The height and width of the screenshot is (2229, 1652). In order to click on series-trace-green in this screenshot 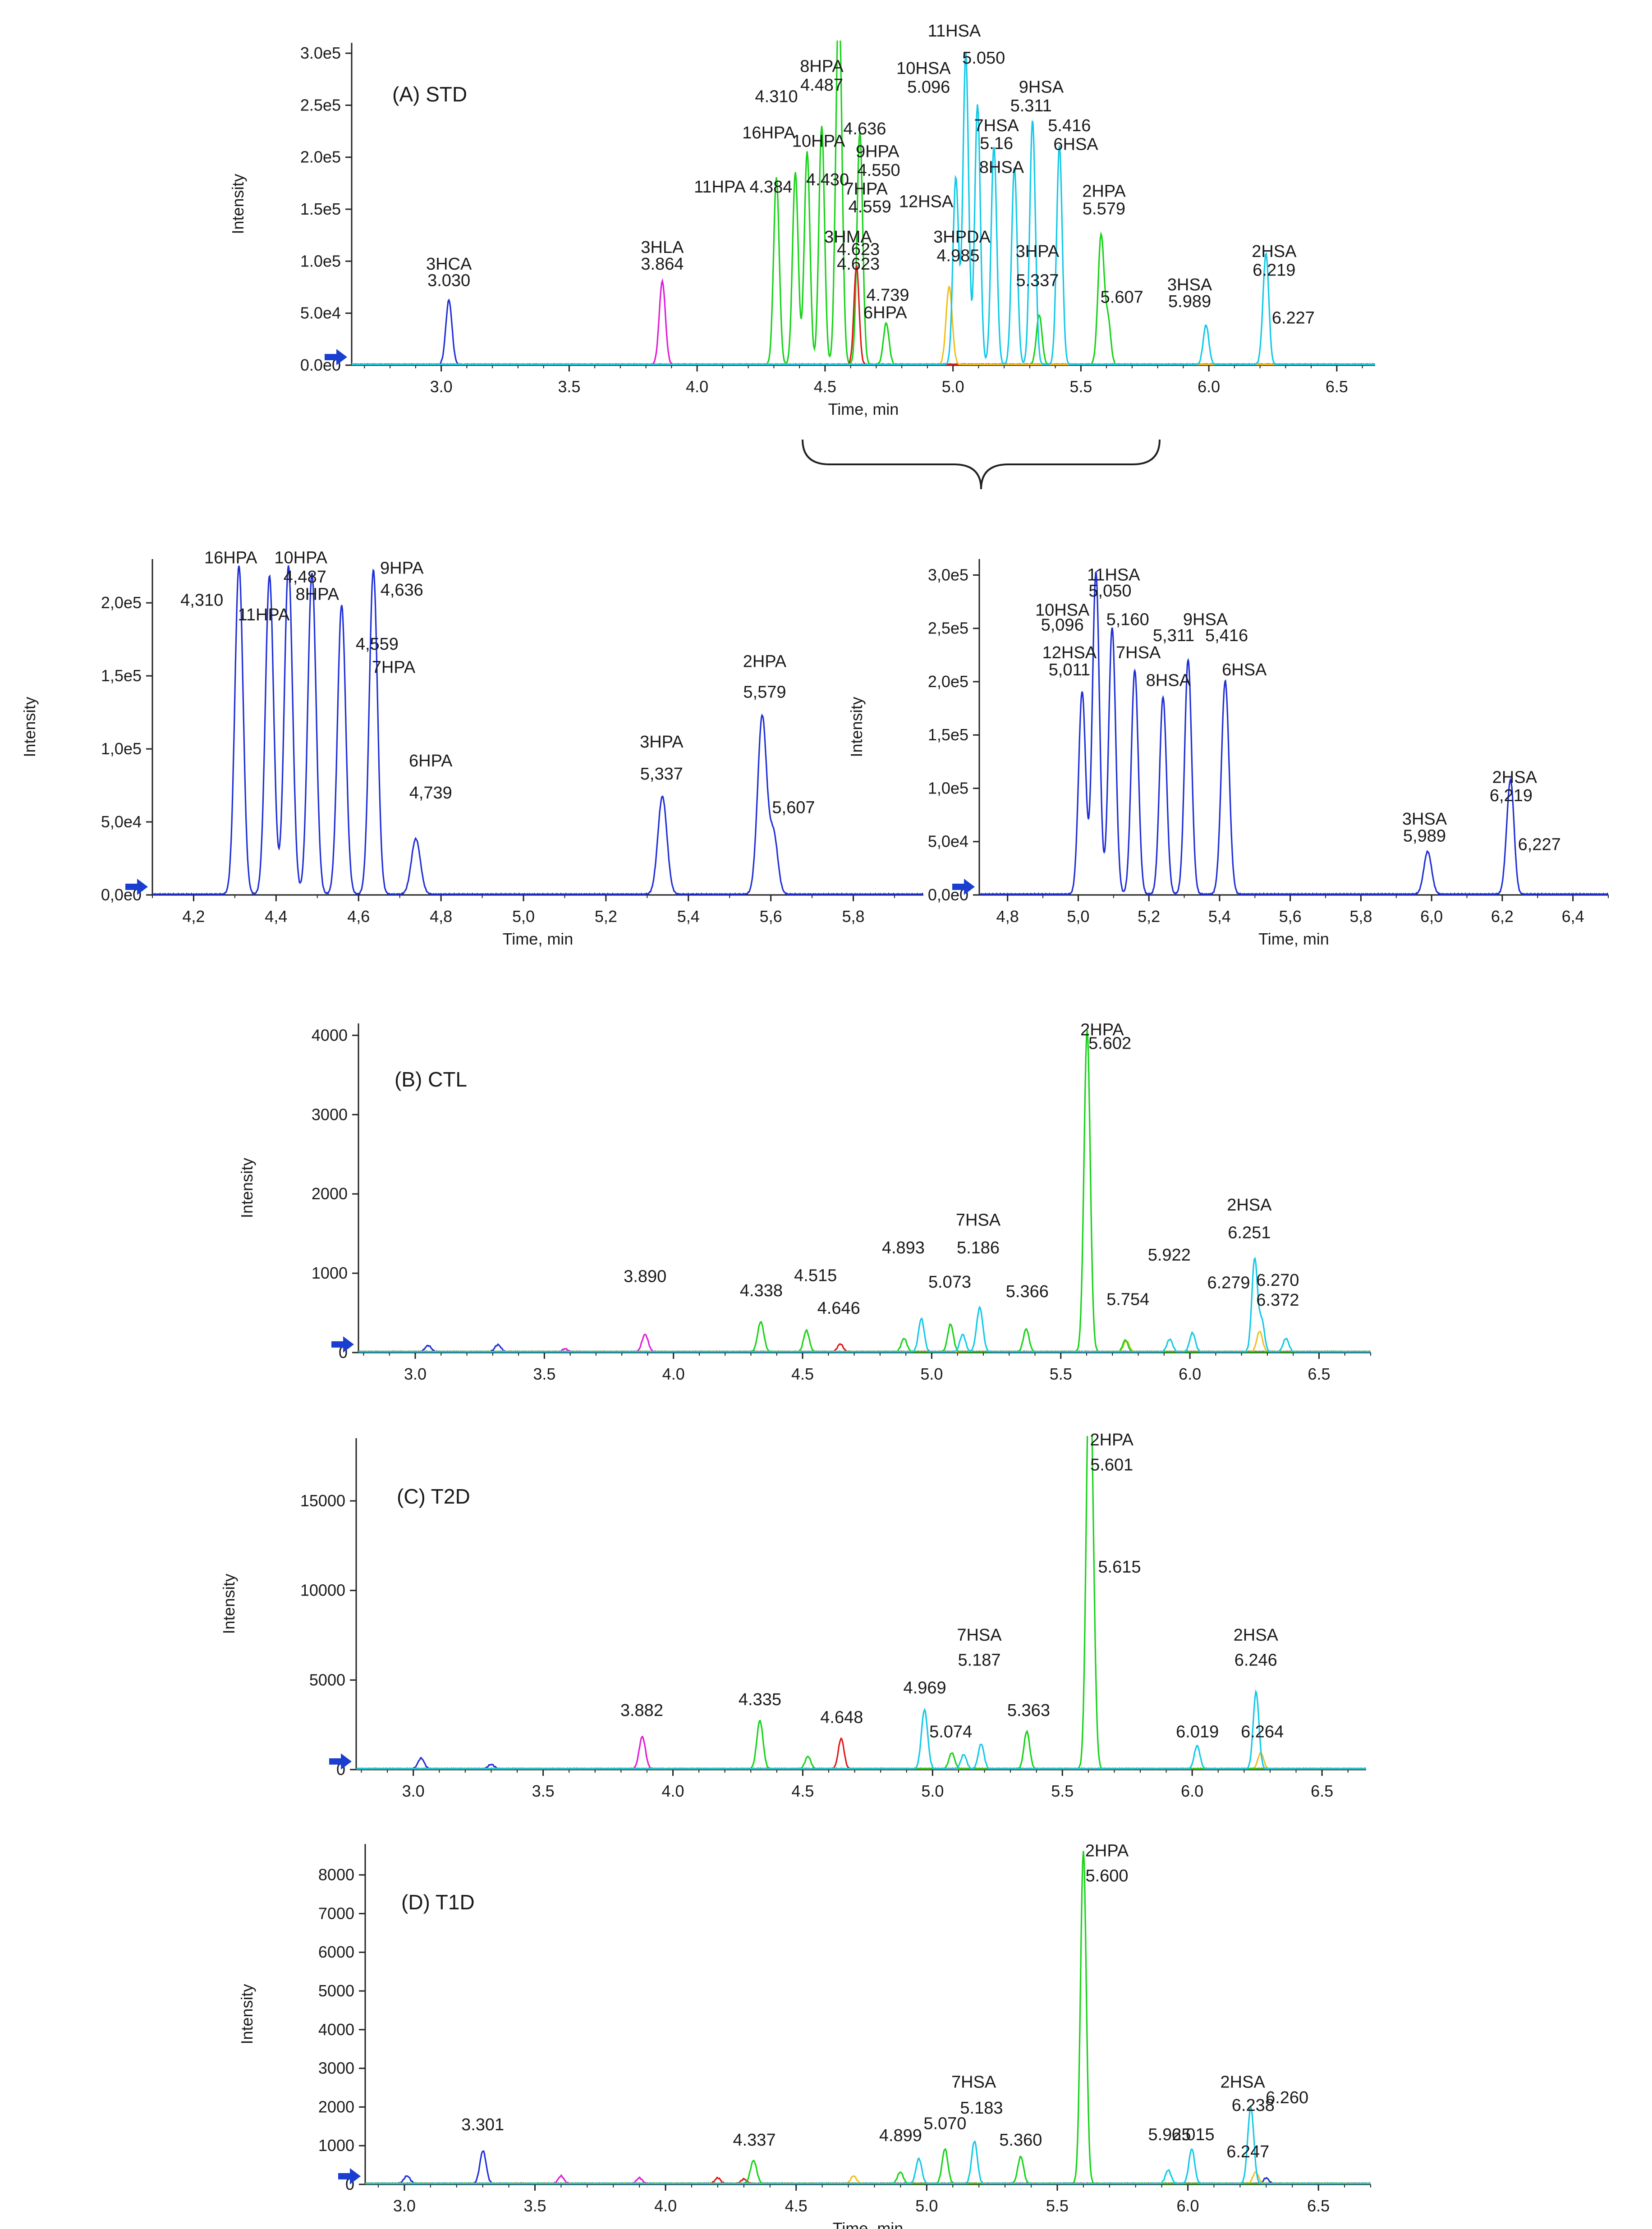, I will do `click(861, 1603)`.